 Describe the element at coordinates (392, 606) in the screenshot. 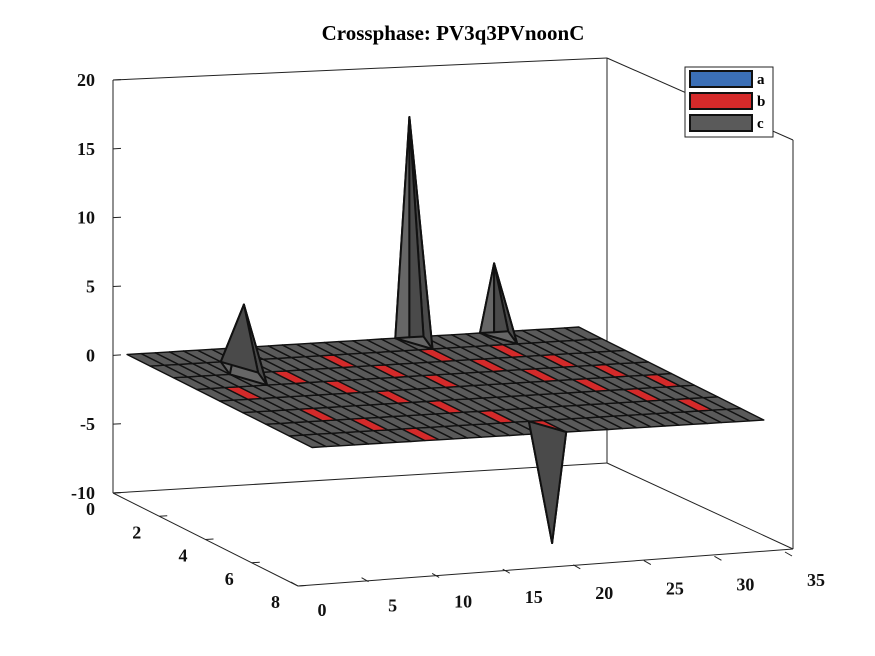

I see `x-tick-label: 5` at that location.